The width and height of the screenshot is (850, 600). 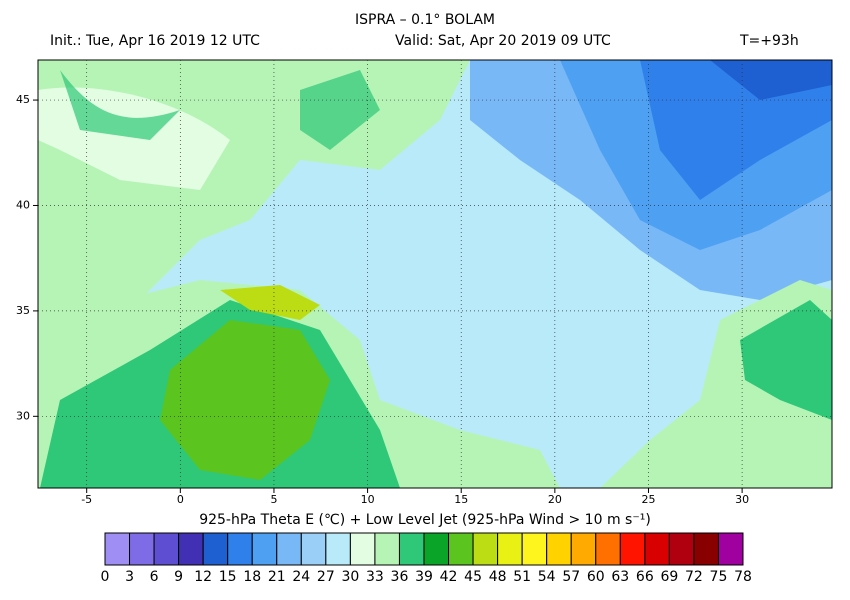 What do you see at coordinates (129, 577) in the screenshot?
I see `colorbar-tick-label: 3` at bounding box center [129, 577].